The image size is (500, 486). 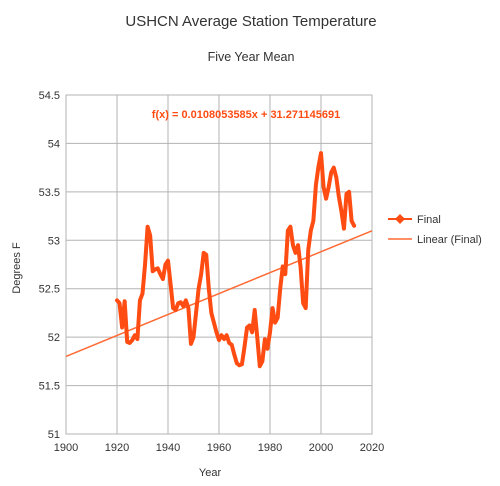 What do you see at coordinates (54, 241) in the screenshot?
I see `y-tick-label: 53` at bounding box center [54, 241].